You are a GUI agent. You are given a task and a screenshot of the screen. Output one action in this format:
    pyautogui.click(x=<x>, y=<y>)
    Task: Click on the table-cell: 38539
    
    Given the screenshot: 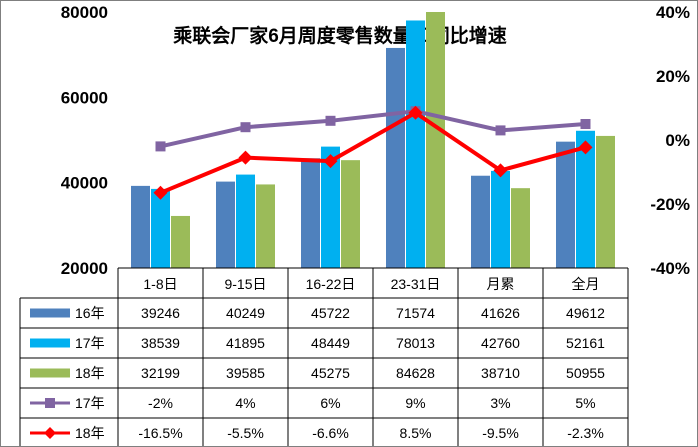 What is the action you would take?
    pyautogui.click(x=160, y=343)
    